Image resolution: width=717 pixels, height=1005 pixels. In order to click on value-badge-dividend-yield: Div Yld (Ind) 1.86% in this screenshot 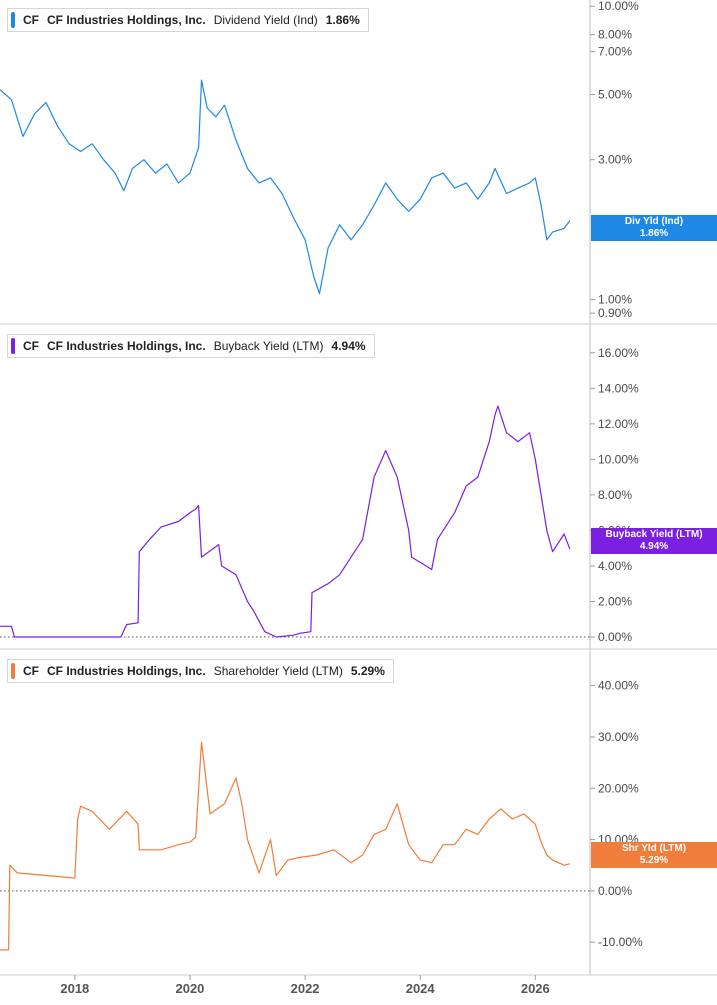, I will do `click(654, 228)`.